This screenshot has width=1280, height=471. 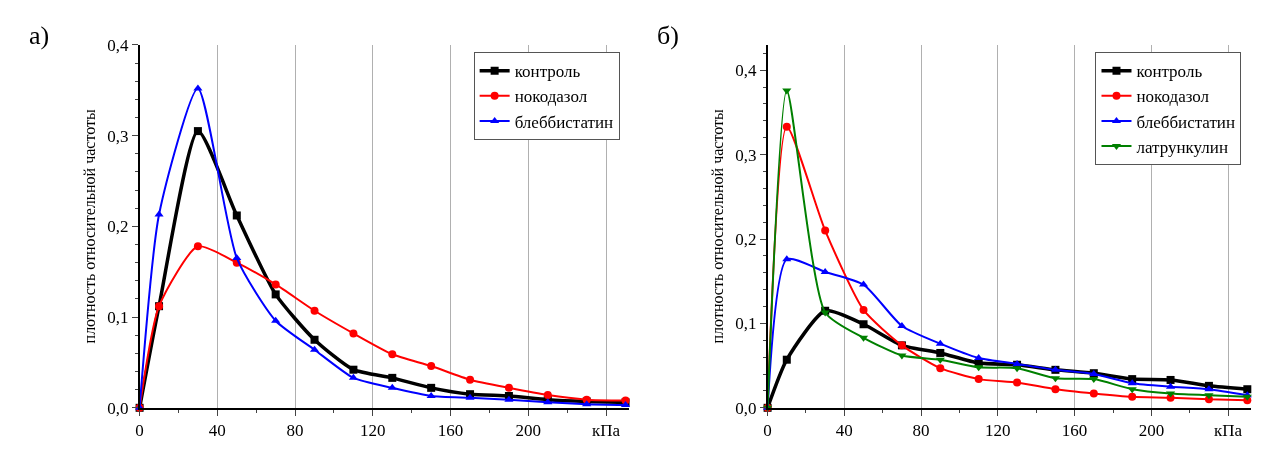 I want to click on text: б), so click(x=668, y=35).